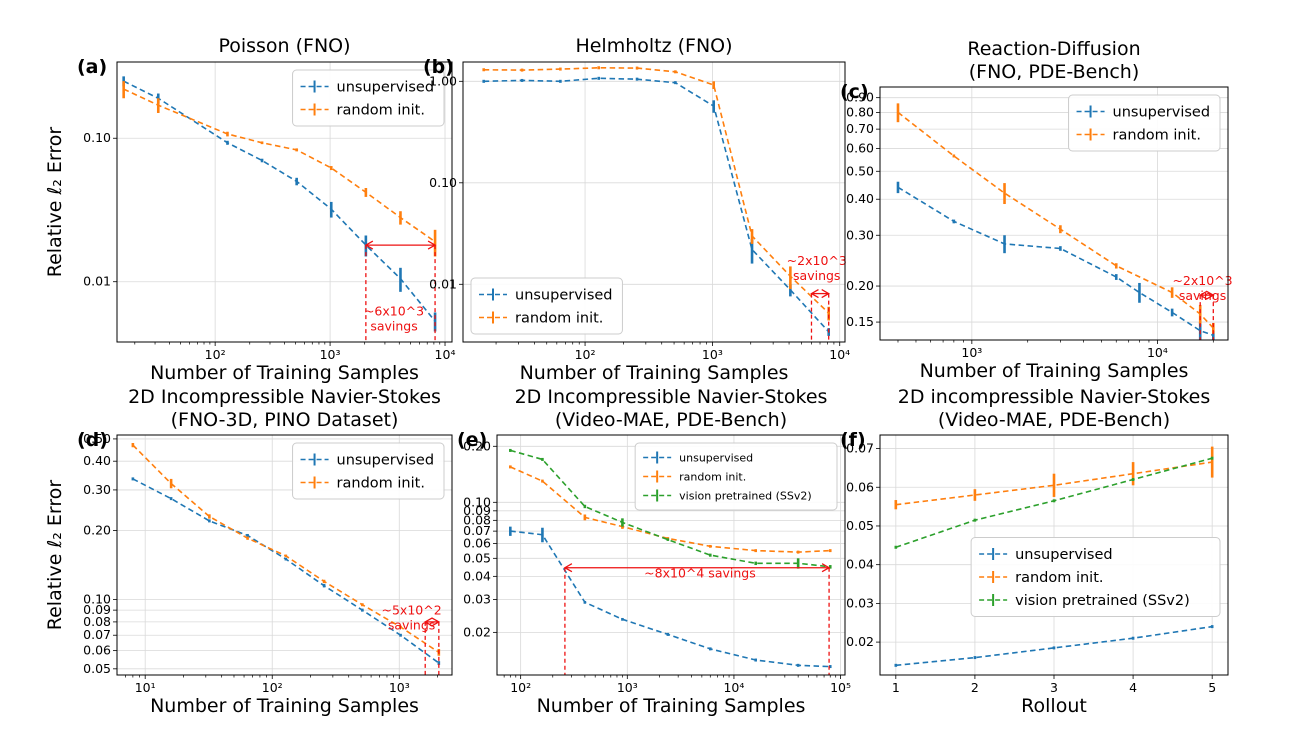 This screenshot has width=1302, height=742. I want to click on tick-label-y: 1.00, so click(443, 80).